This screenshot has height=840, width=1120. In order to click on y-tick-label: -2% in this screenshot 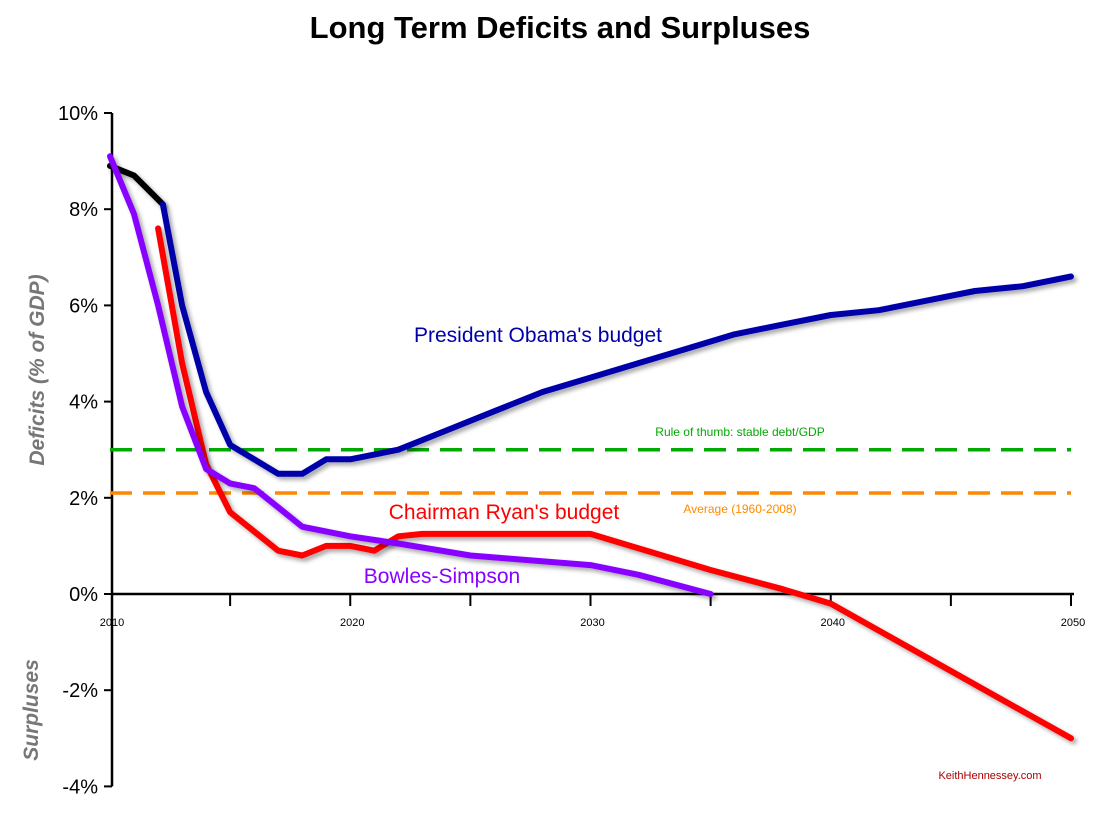, I will do `click(80, 691)`.